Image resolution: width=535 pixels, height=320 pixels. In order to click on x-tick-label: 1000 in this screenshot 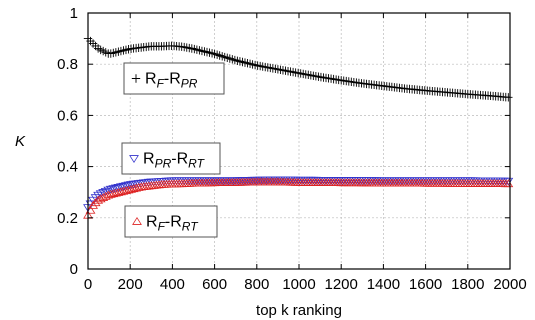, I will do `click(298, 284)`.